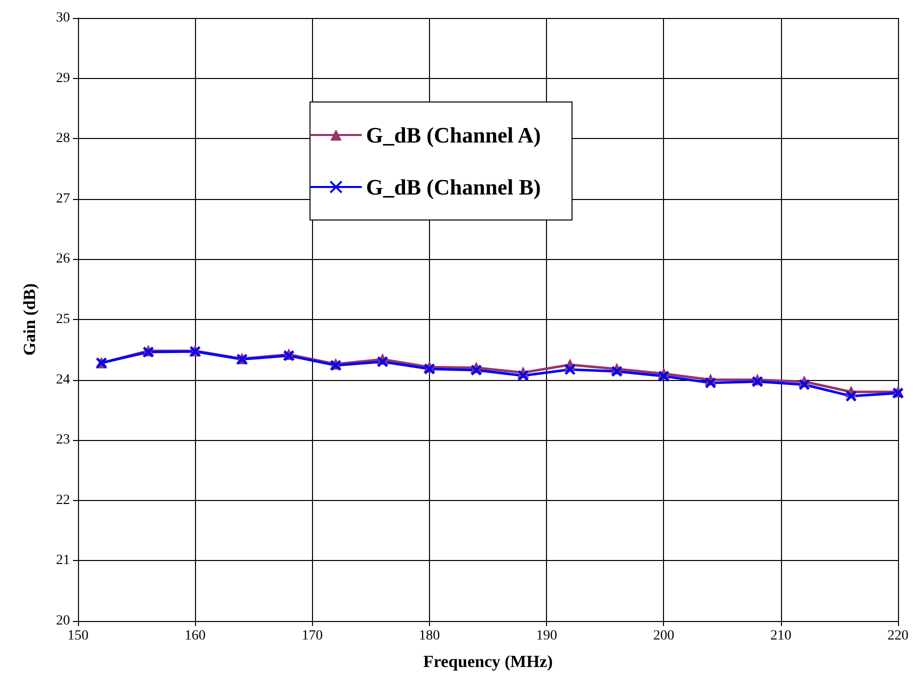  Describe the element at coordinates (63, 18) in the screenshot. I see `y-tick-label: 30` at that location.